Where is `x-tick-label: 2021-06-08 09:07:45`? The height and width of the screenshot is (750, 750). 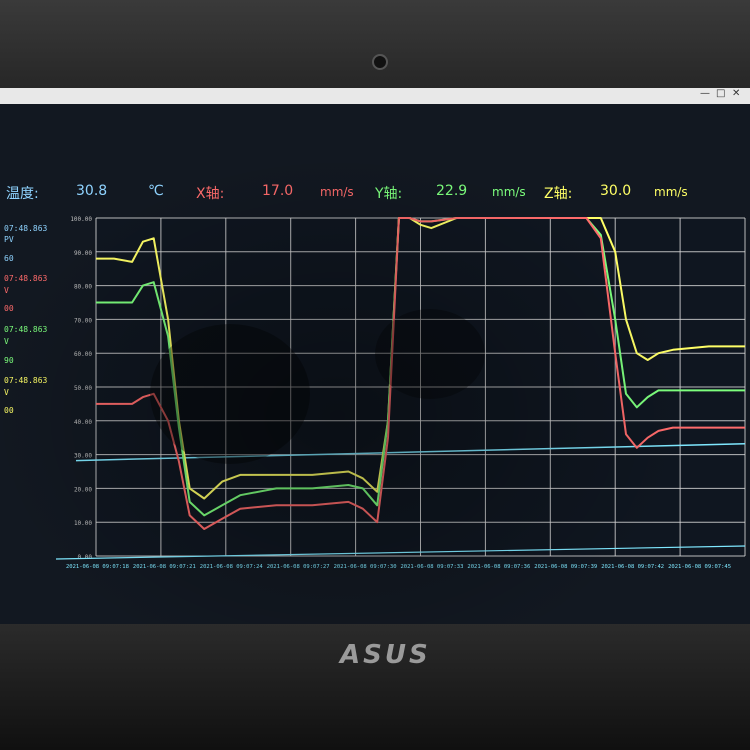 x-tick-label: 2021-06-08 09:07:45 is located at coordinates (699, 567).